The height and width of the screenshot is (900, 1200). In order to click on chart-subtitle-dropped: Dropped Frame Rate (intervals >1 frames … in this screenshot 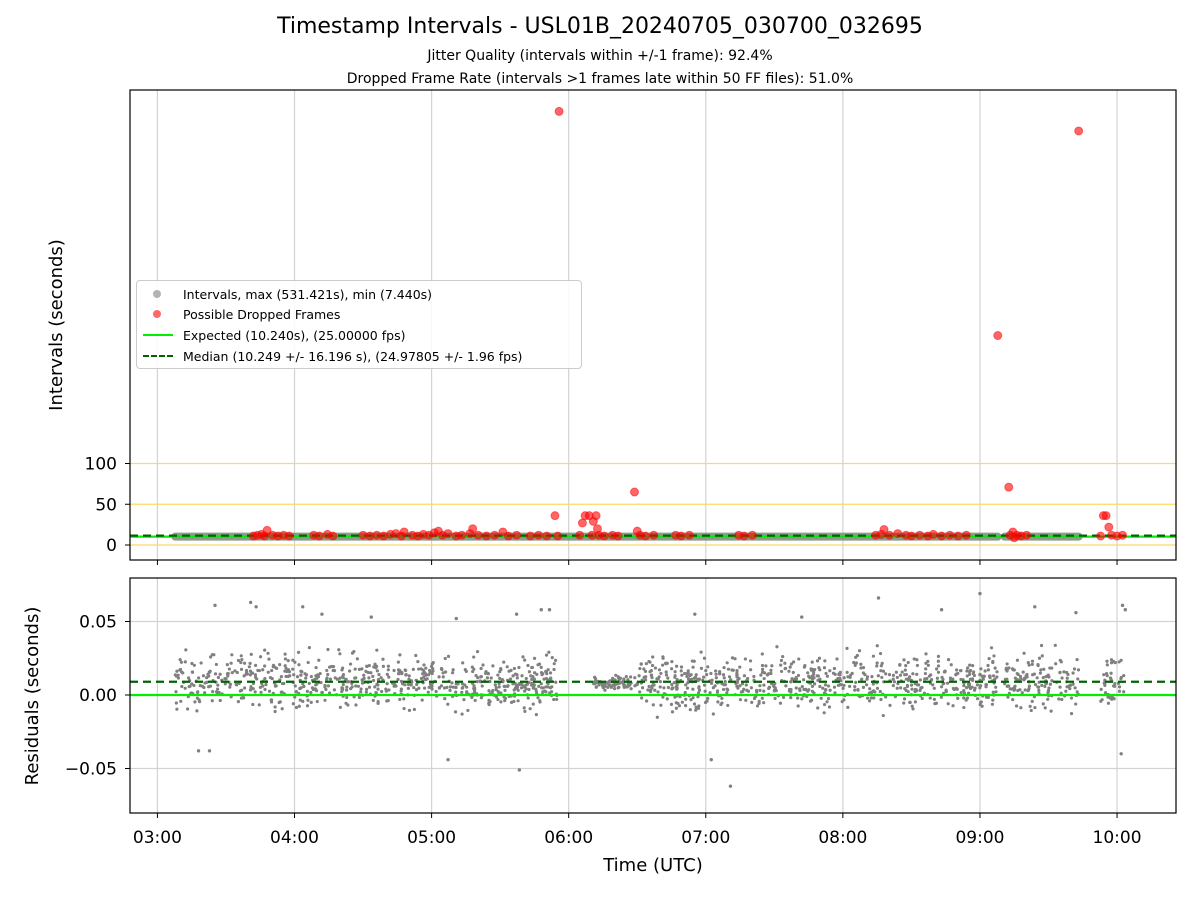, I will do `click(600, 79)`.